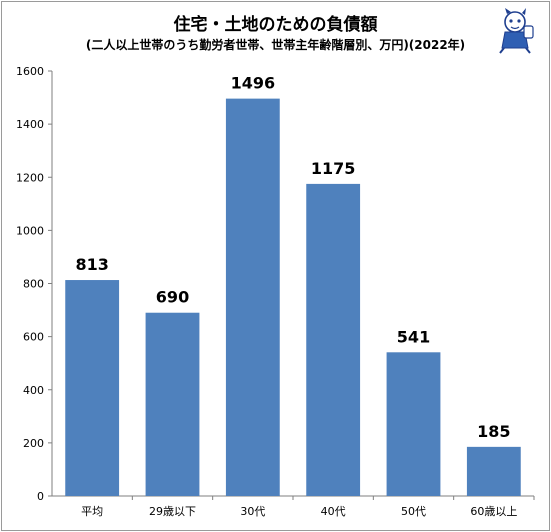  What do you see at coordinates (91, 264) in the screenshot?
I see `data-label: 813` at bounding box center [91, 264].